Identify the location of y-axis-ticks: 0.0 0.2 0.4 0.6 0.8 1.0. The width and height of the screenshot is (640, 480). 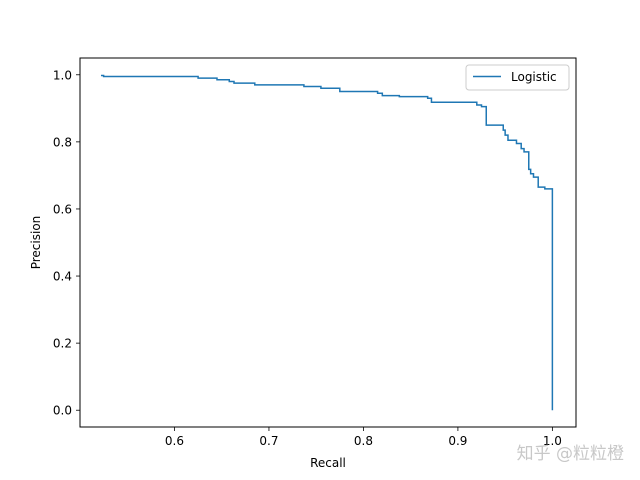
(66, 242).